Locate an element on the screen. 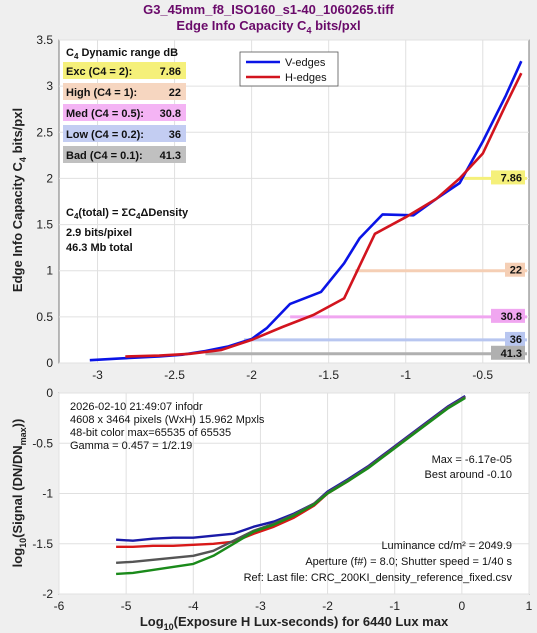 Image resolution: width=537 pixels, height=633 pixels. legend: V-edges H-edges is located at coordinates (289, 69).